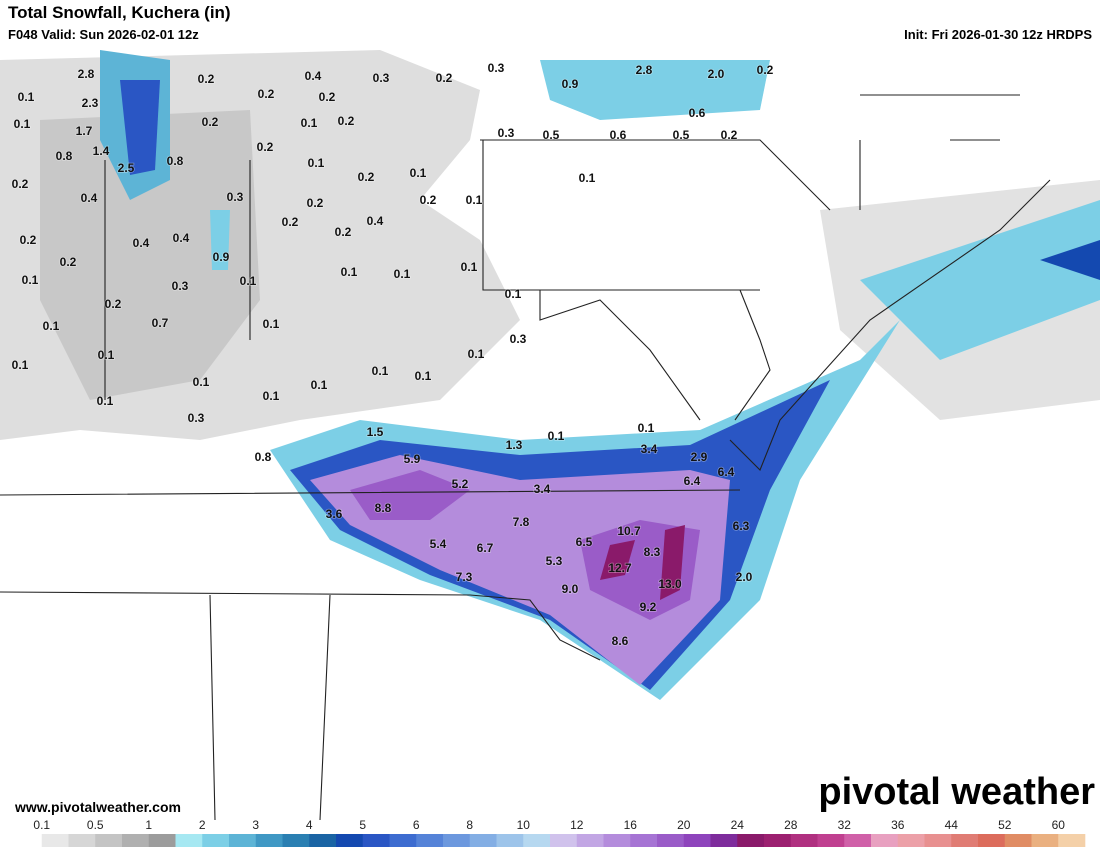 The width and height of the screenshot is (1100, 850). Describe the element at coordinates (101, 151) in the screenshot. I see `snowfall-label: 1.4` at that location.